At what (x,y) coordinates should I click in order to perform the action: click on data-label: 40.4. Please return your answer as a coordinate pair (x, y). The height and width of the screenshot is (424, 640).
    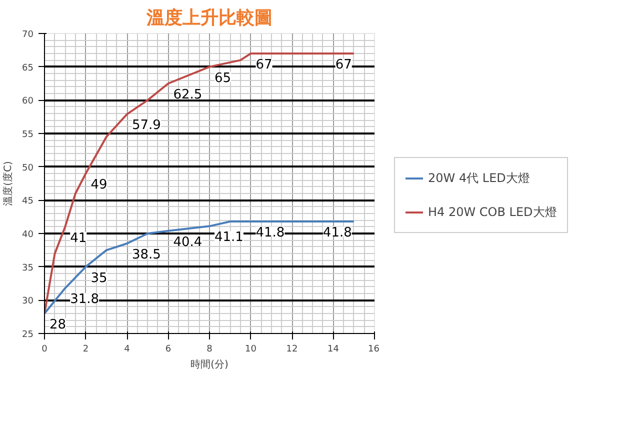
    Looking at the image, I should click on (187, 242).